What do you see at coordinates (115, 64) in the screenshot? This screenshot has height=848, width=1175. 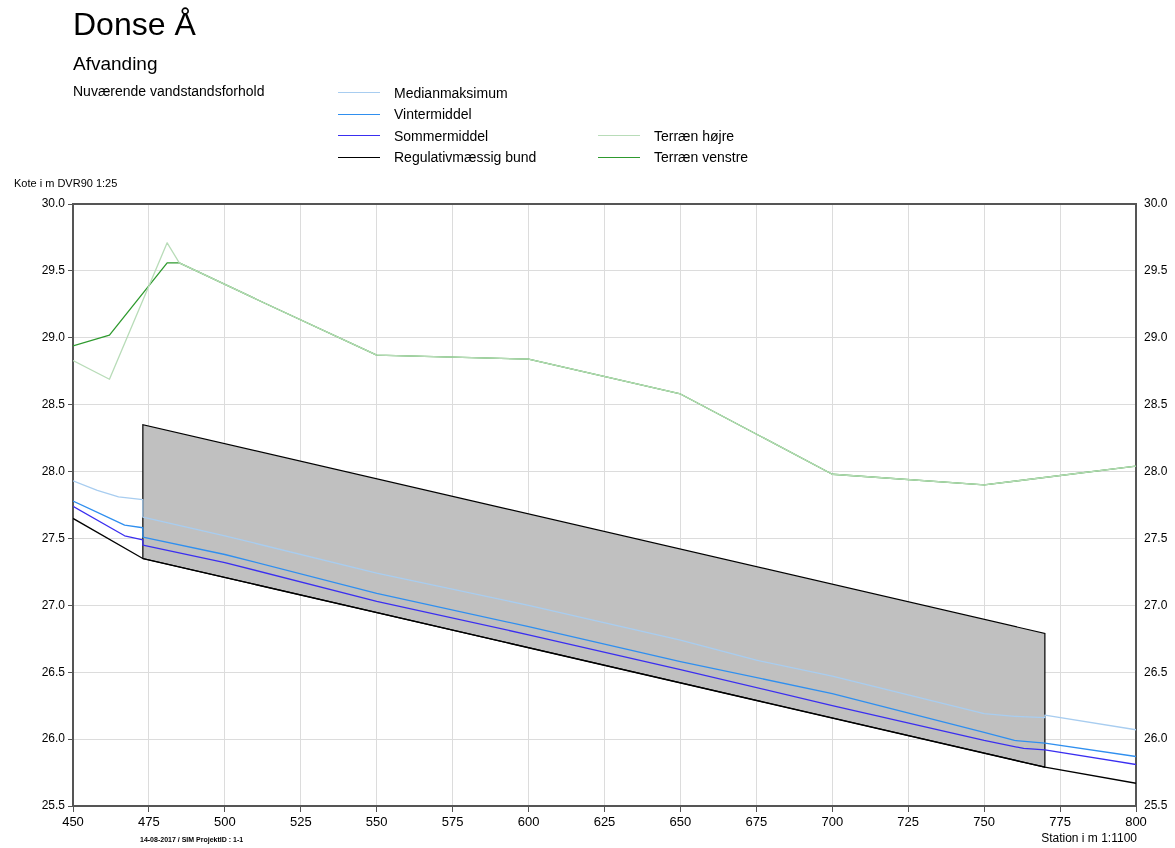 I see `chart-subtitle: Afvanding` at bounding box center [115, 64].